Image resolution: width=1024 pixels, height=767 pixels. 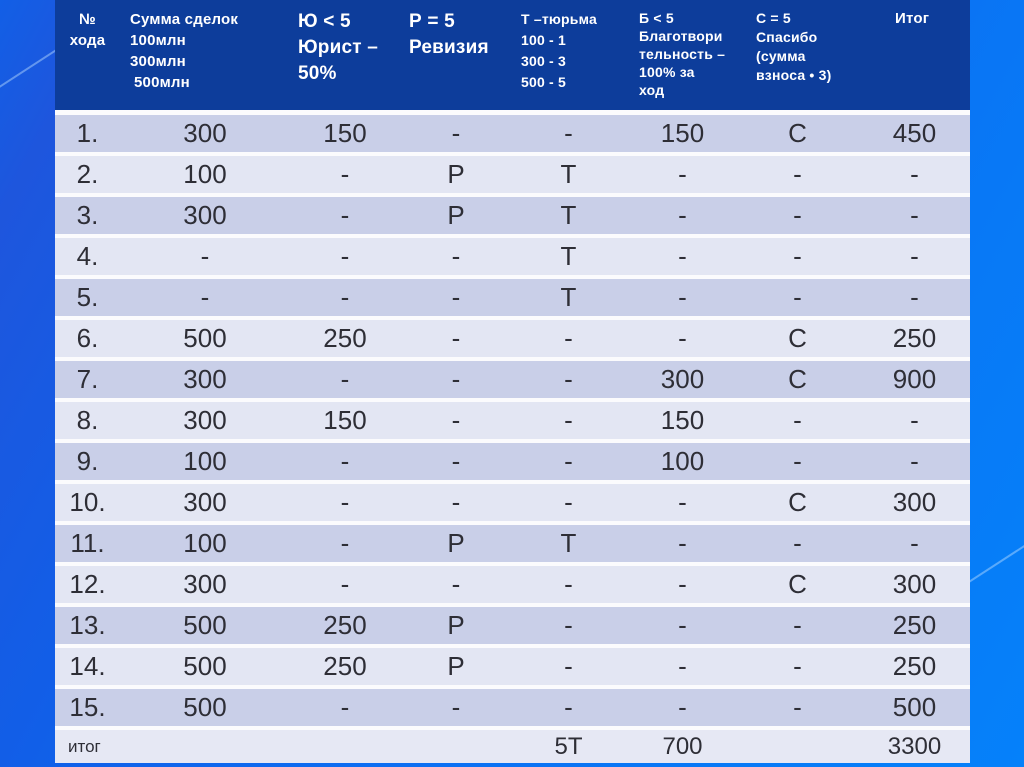 I want to click on cell-row11-total: -, so click(x=914, y=543).